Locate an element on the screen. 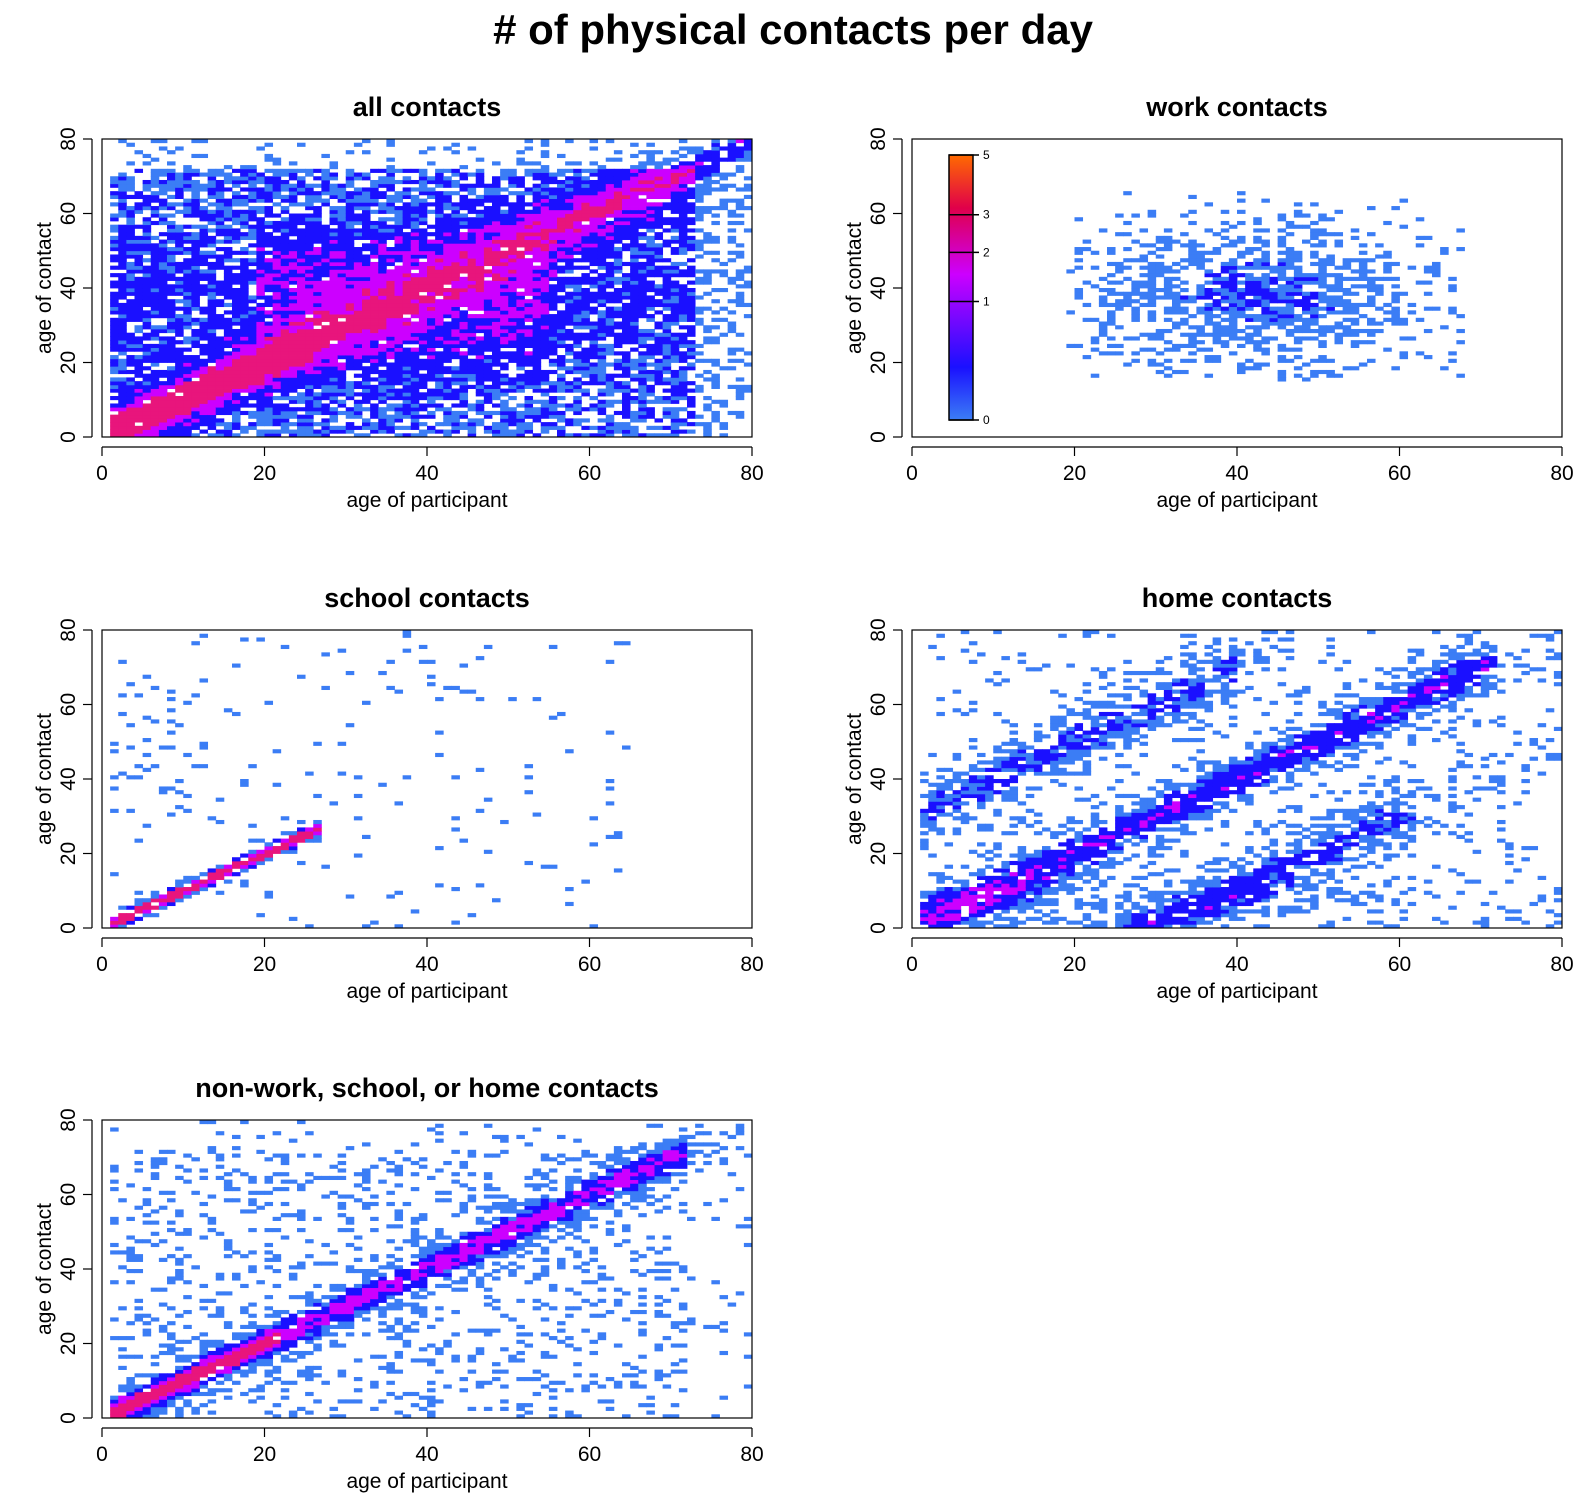  y-tick-label: 80 is located at coordinates (68, 138).